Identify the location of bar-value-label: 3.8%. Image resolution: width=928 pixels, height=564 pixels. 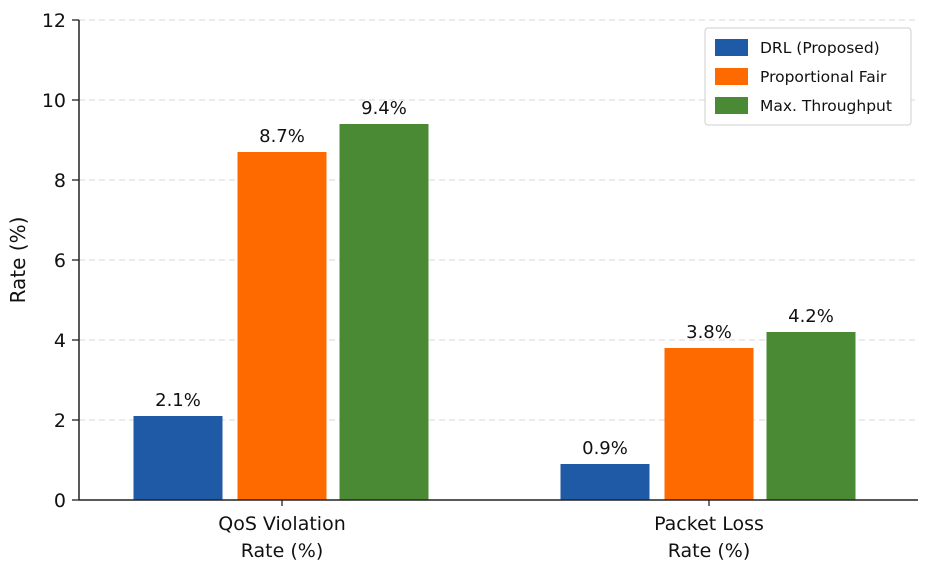
(709, 332).